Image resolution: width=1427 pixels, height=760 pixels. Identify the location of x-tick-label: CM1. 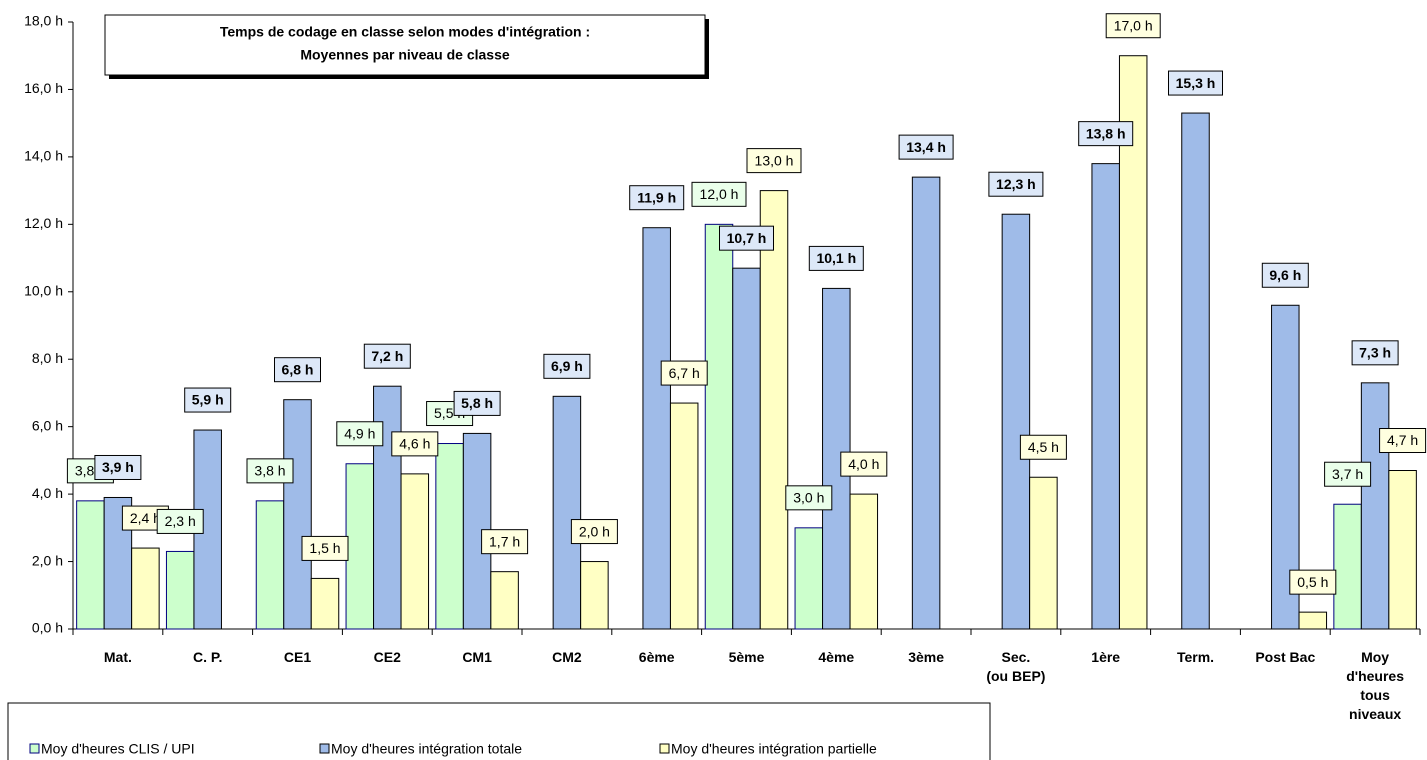
(477, 657).